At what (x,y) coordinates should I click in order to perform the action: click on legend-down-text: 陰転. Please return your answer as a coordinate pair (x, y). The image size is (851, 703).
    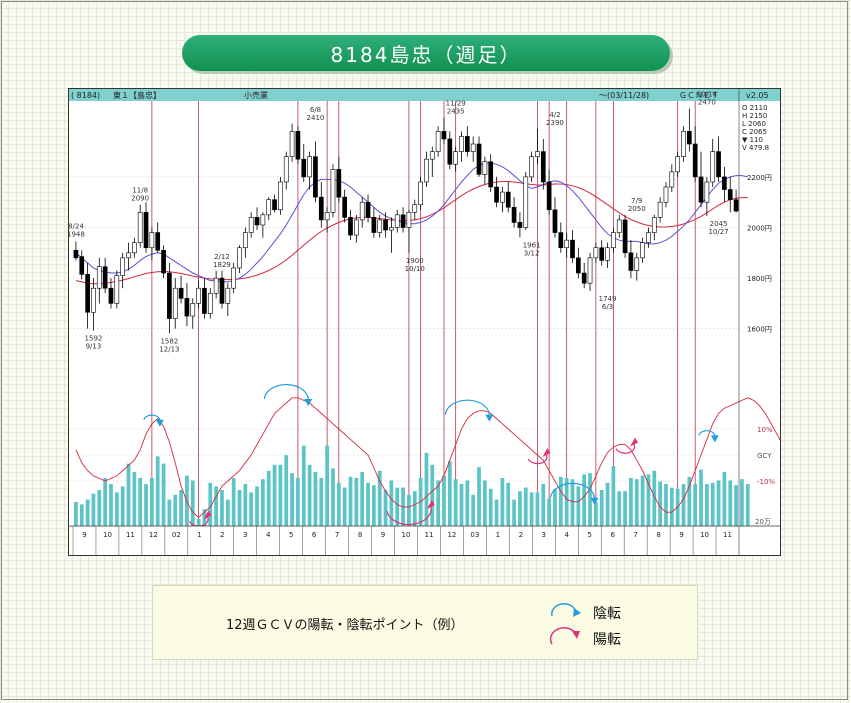
    Looking at the image, I should click on (607, 614).